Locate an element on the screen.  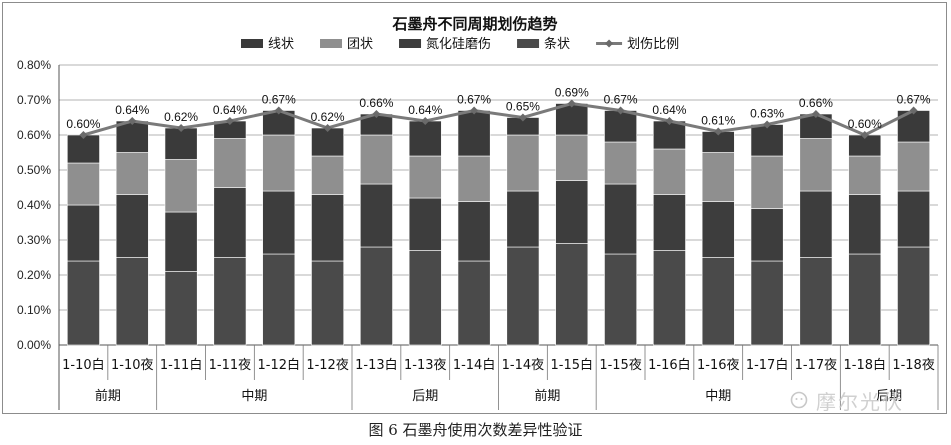
y-tick-label: 0.60% is located at coordinates (34, 135).